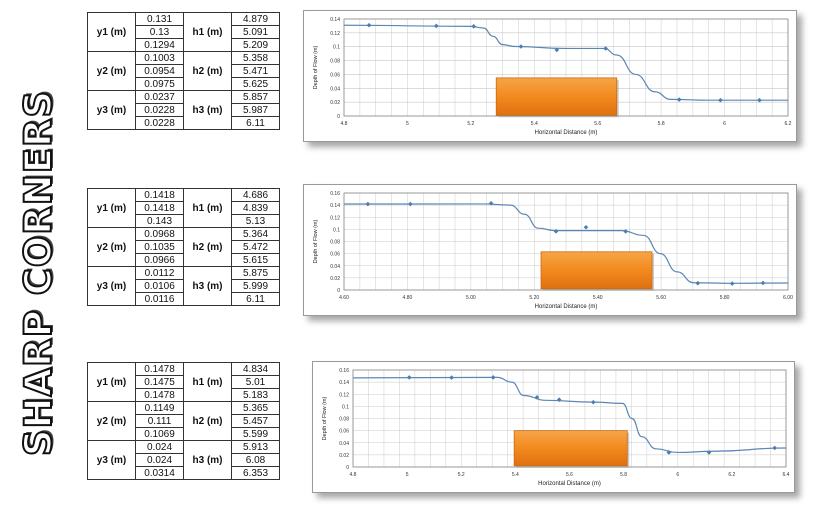 Image resolution: width=813 pixels, height=517 pixels. What do you see at coordinates (255, 286) in the screenshot?
I see `distance-value: 5.999` at bounding box center [255, 286].